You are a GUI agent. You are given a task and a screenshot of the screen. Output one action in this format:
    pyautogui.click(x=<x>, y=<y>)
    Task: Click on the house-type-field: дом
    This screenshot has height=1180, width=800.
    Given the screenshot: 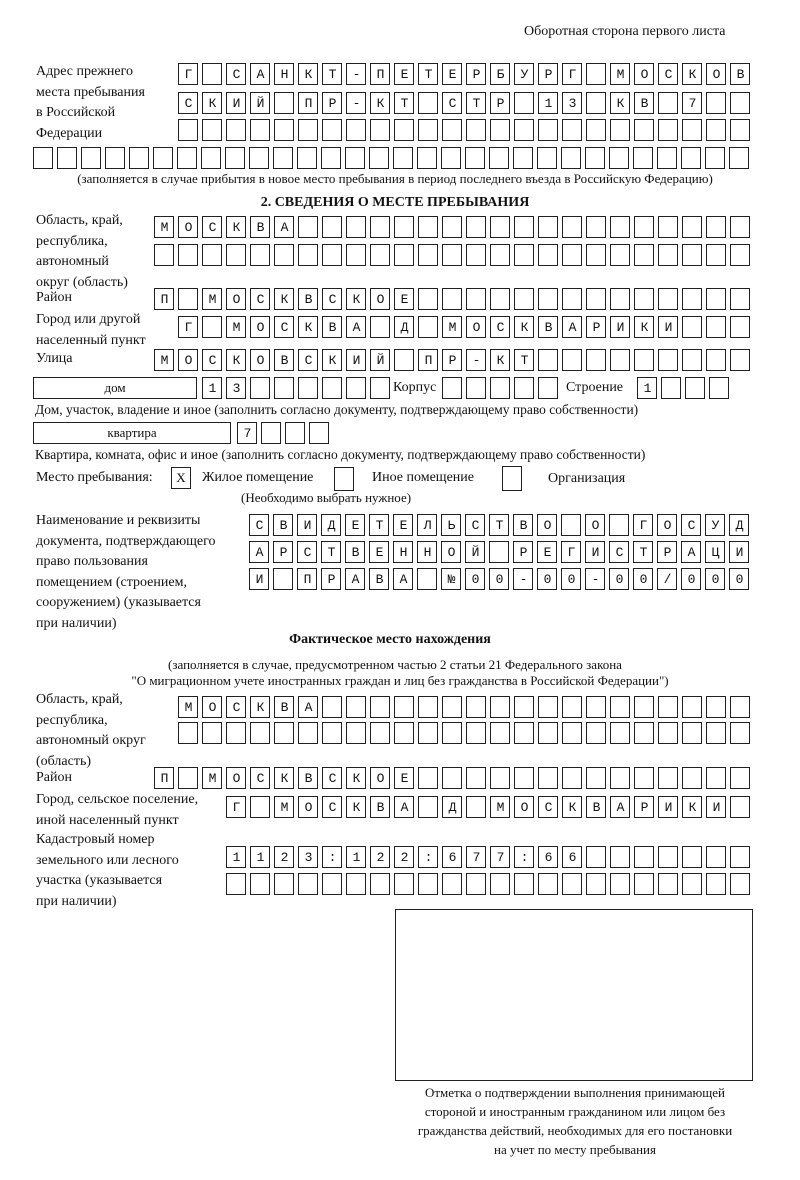 What is the action you would take?
    pyautogui.click(x=115, y=388)
    